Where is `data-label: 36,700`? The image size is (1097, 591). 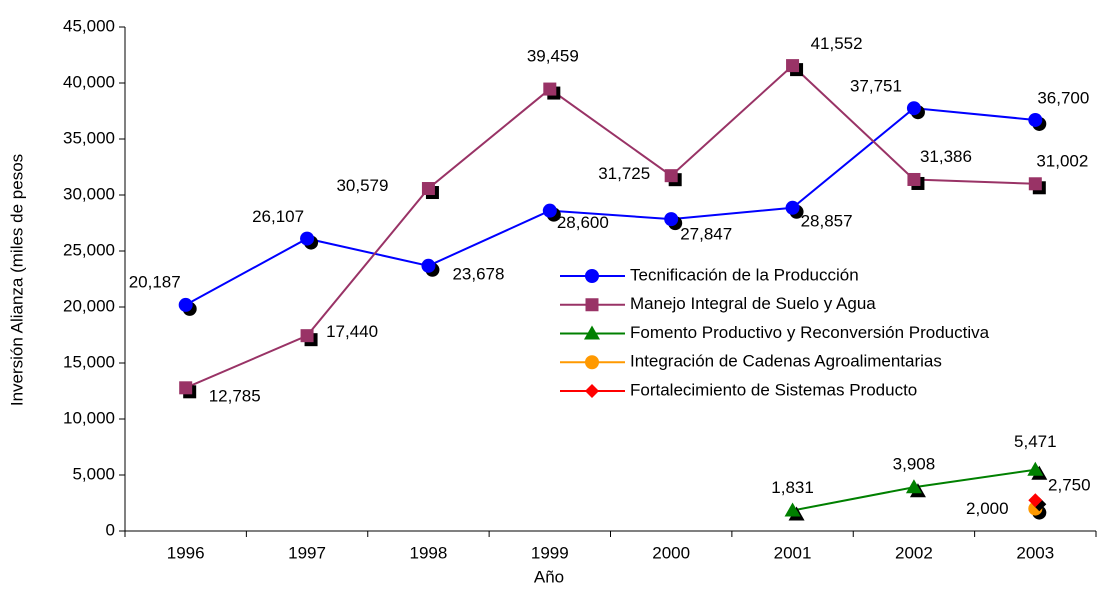
data-label: 36,700 is located at coordinates (1063, 97).